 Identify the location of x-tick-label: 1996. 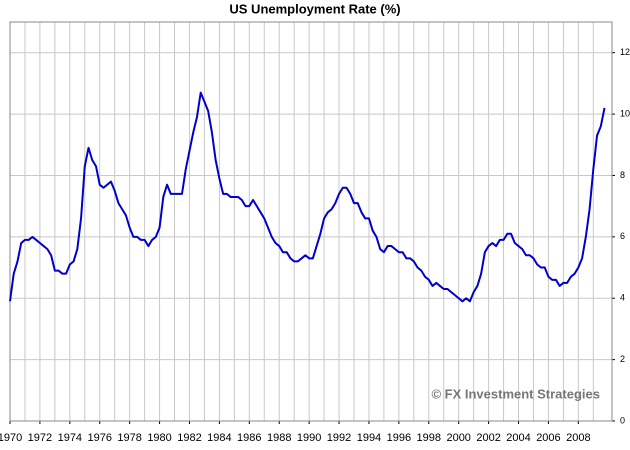
(399, 438).